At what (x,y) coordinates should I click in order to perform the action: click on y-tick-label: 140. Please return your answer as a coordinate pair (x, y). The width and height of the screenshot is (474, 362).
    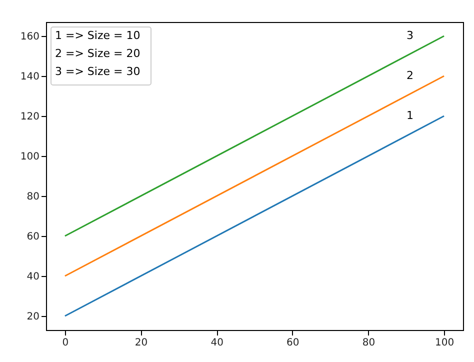
    Looking at the image, I should click on (30, 77).